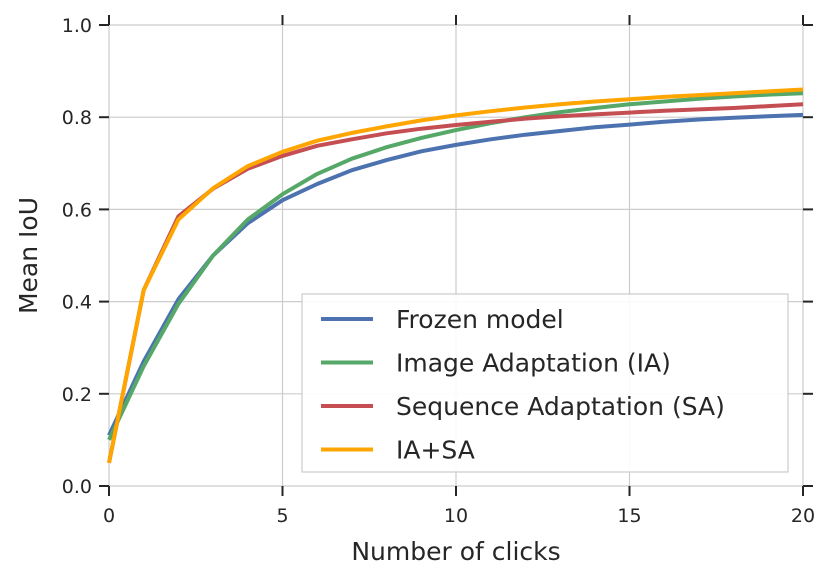 The width and height of the screenshot is (831, 583). What do you see at coordinates (282, 516) in the screenshot?
I see `x-tick-label: 5` at bounding box center [282, 516].